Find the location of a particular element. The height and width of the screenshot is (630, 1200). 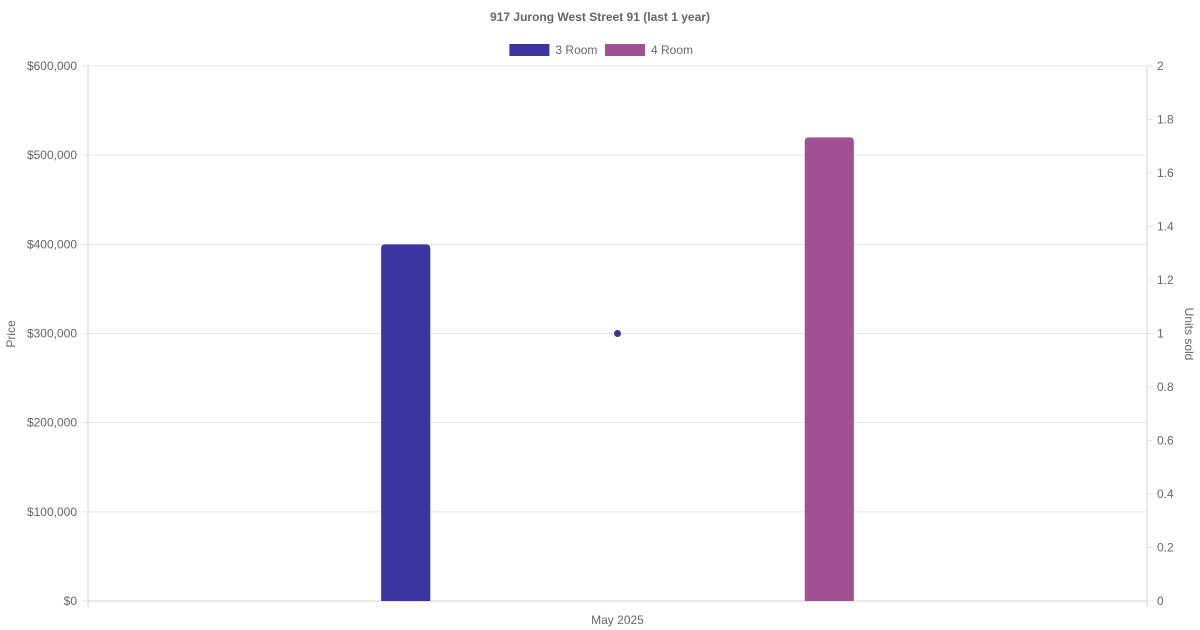

y2-tick-label: 0 is located at coordinates (1160, 601).